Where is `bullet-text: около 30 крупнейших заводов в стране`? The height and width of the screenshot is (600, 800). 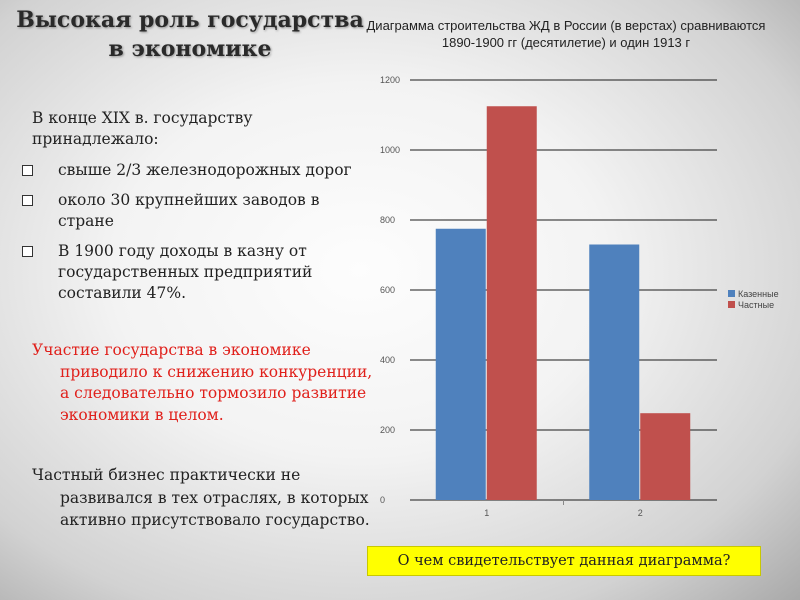
bullet-text: около 30 крупнейших заводов в стране is located at coordinates (189, 210).